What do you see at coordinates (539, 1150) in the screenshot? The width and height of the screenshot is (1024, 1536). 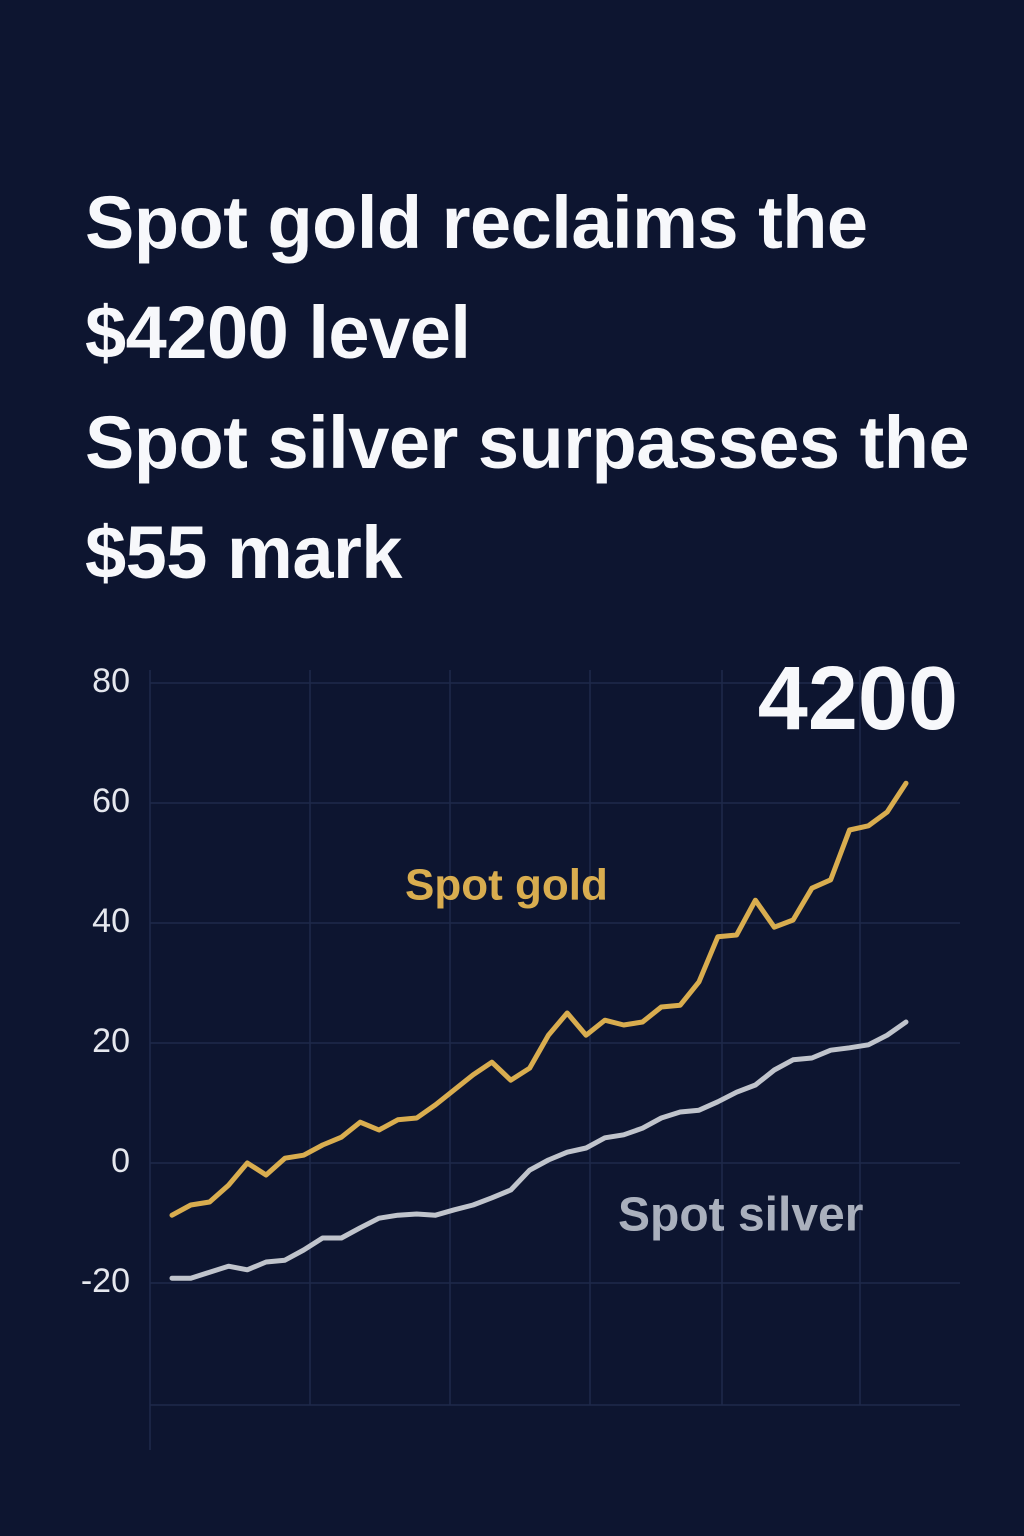 I see `series-line` at bounding box center [539, 1150].